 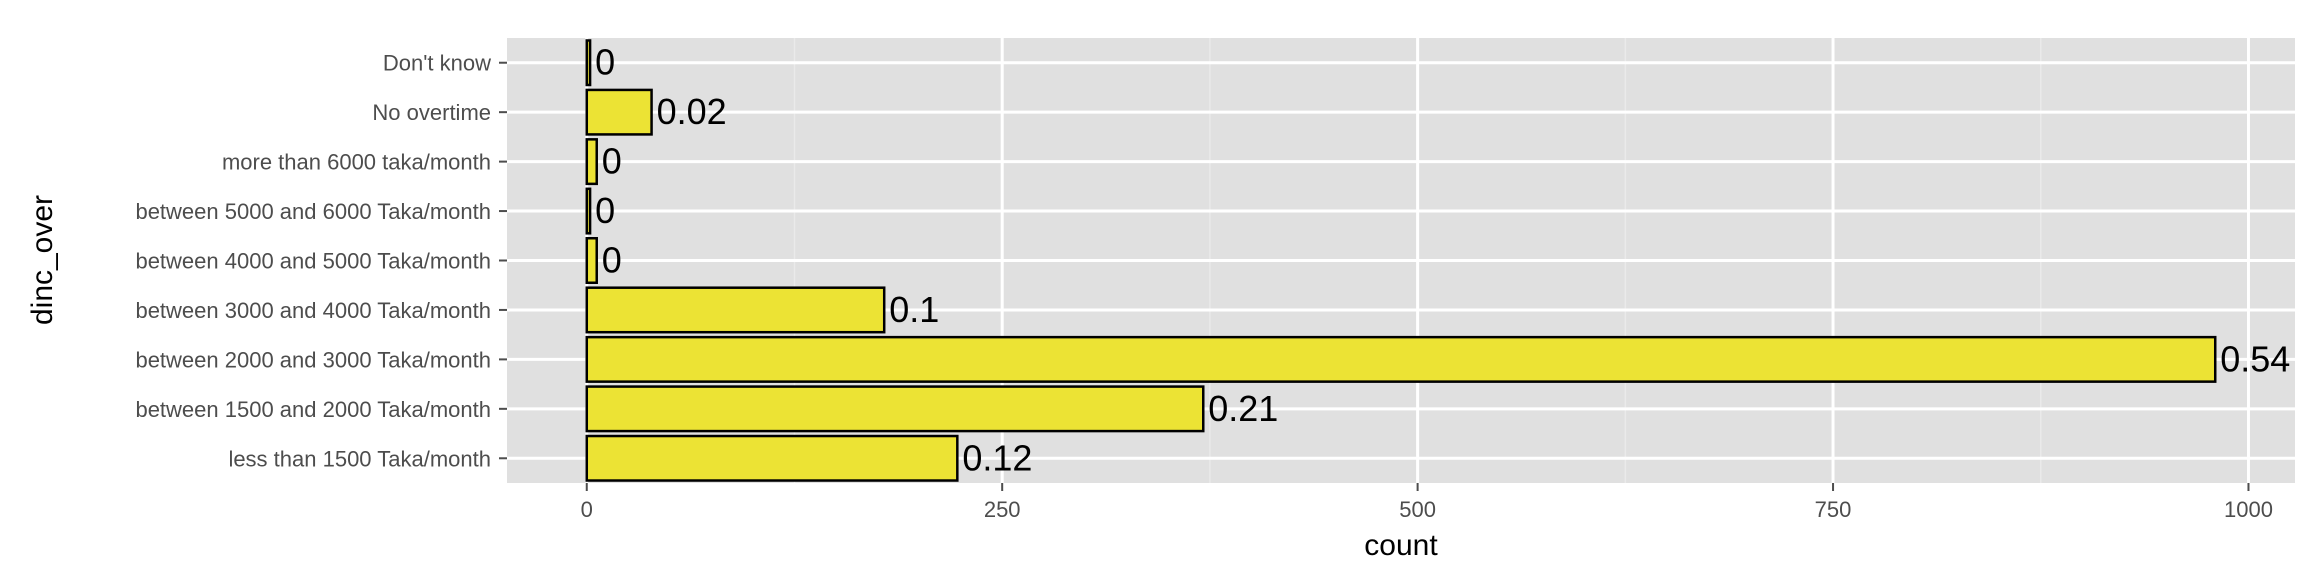 What do you see at coordinates (997, 457) in the screenshot?
I see `data-label: 0.12` at bounding box center [997, 457].